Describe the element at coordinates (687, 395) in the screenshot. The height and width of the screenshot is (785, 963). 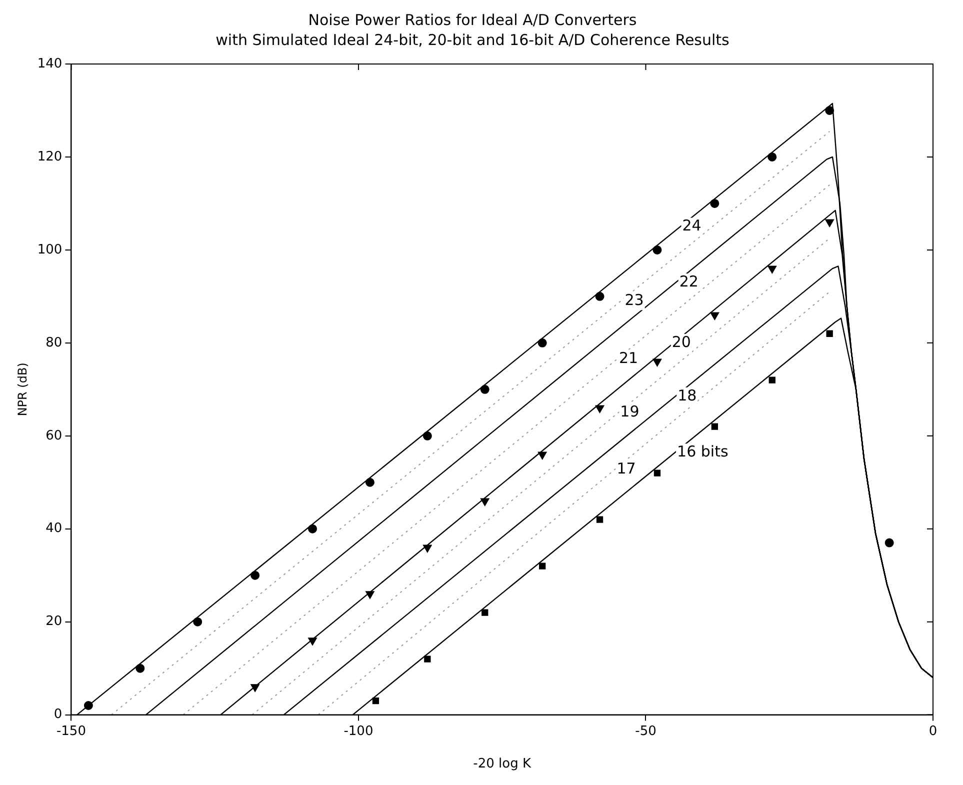
I see `annotation: 18` at that location.